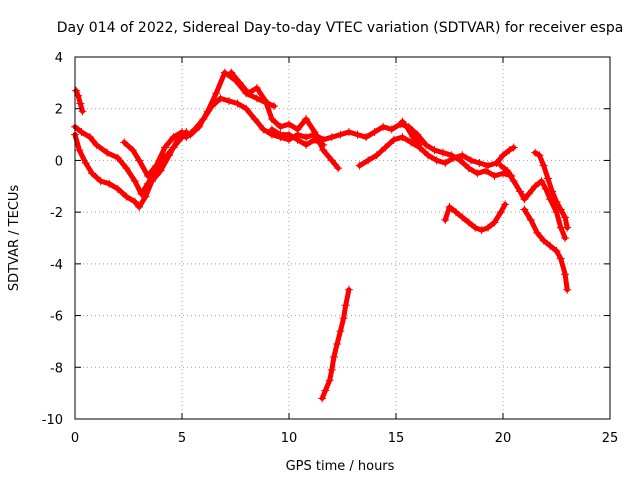  What do you see at coordinates (56, 213) in the screenshot?
I see `y-tick-label: -2` at bounding box center [56, 213].